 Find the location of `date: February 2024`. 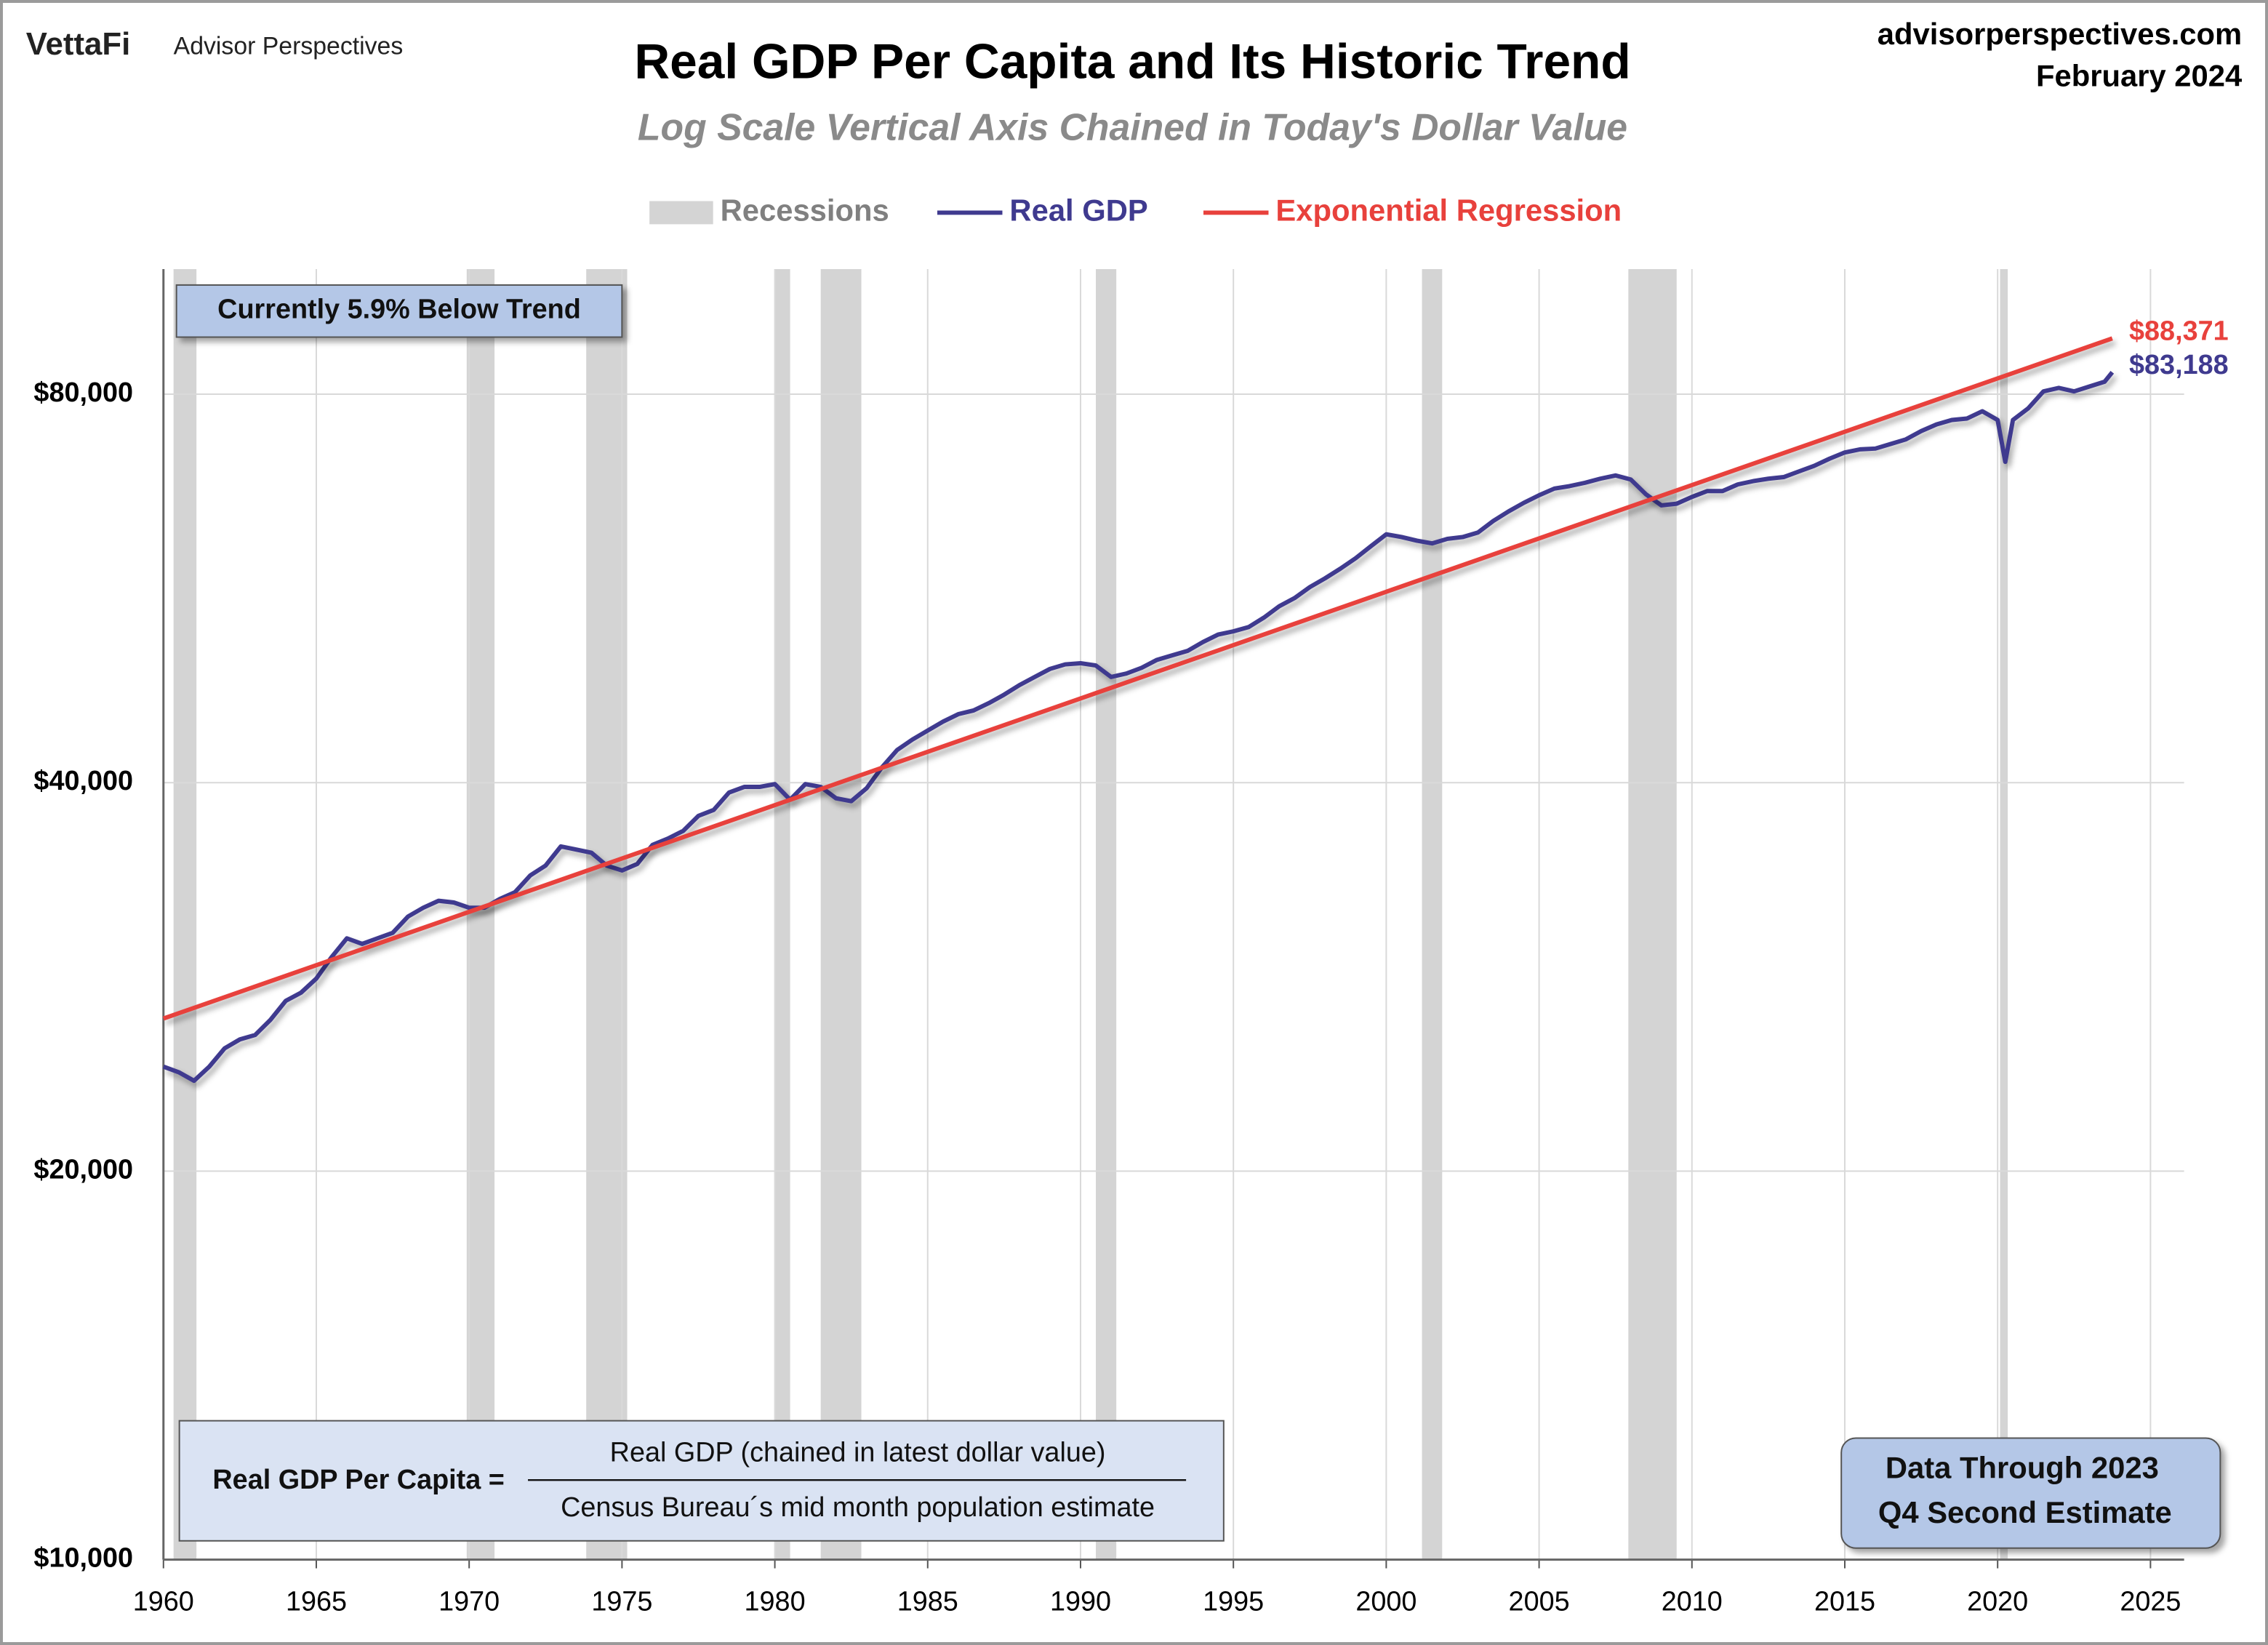

date: February 2024 is located at coordinates (2139, 75).